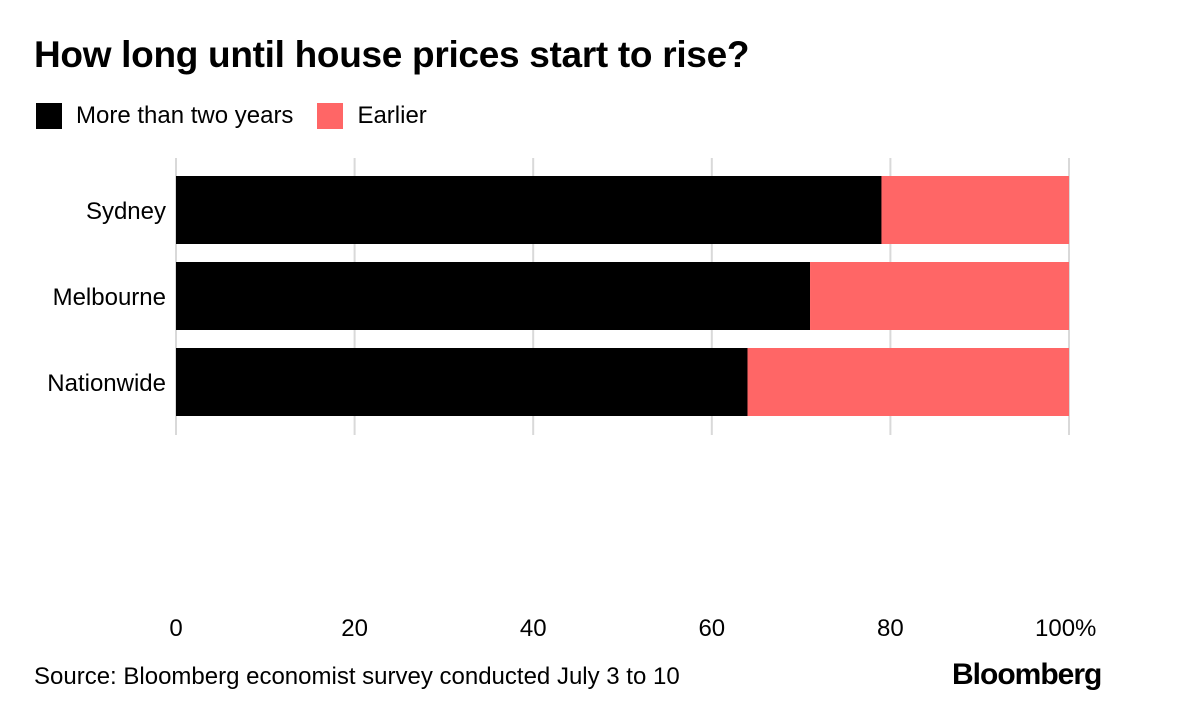  I want to click on legend-swatch-earlier, so click(330, 116).